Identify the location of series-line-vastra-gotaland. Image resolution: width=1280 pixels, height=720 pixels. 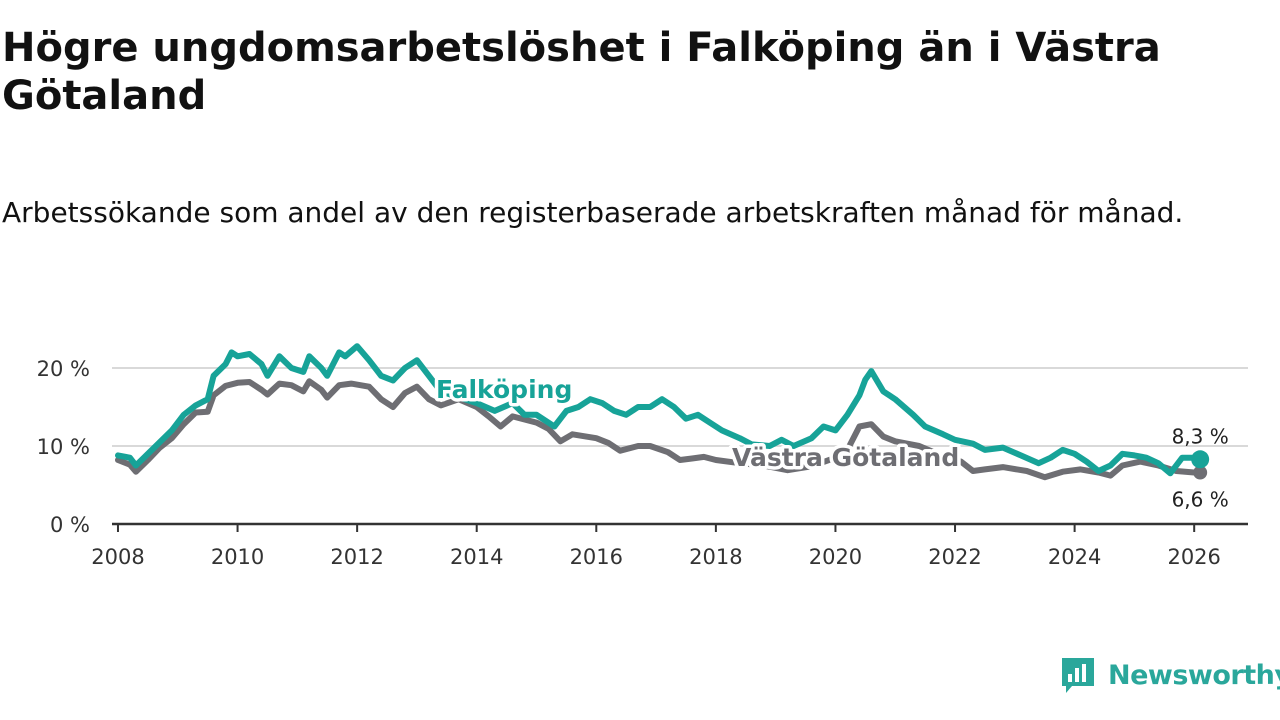
(659, 429).